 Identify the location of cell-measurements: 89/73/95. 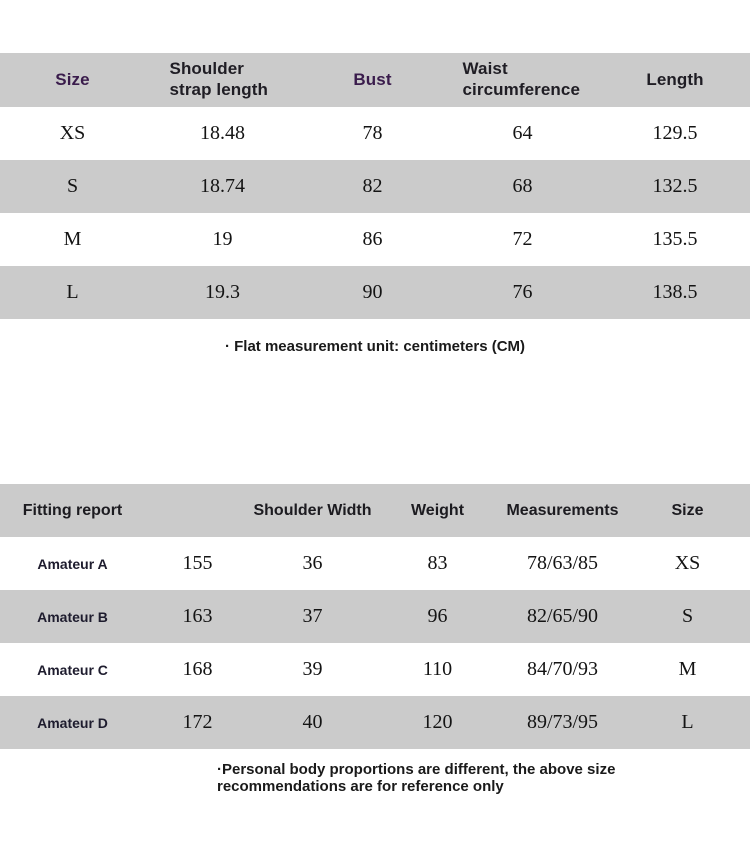
(562, 722).